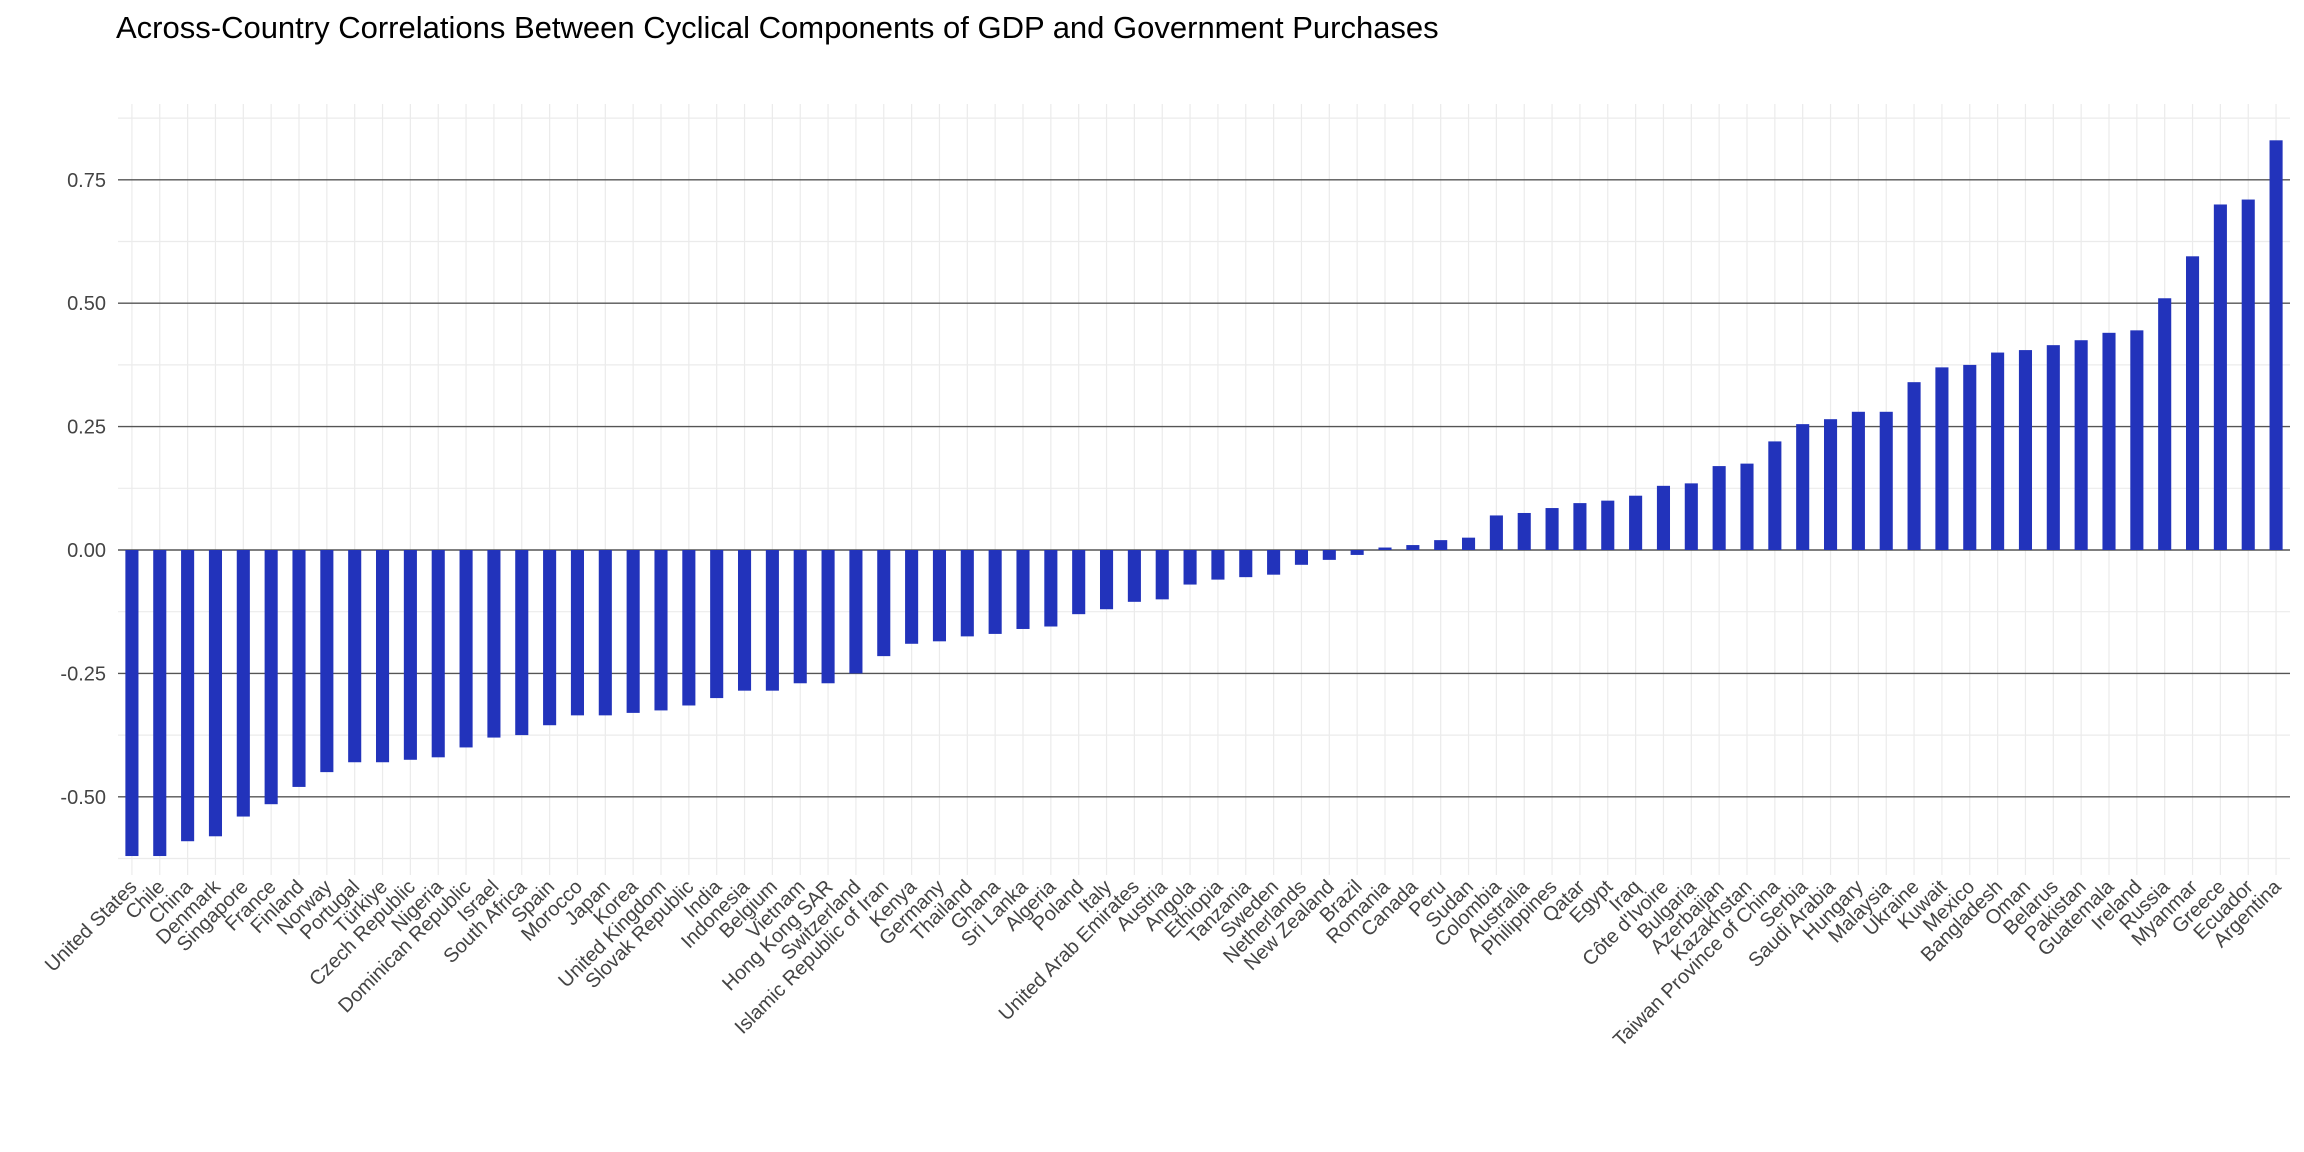 The width and height of the screenshot is (2304, 1152). What do you see at coordinates (86, 181) in the screenshot?
I see `y-tick-label: 0.75` at bounding box center [86, 181].